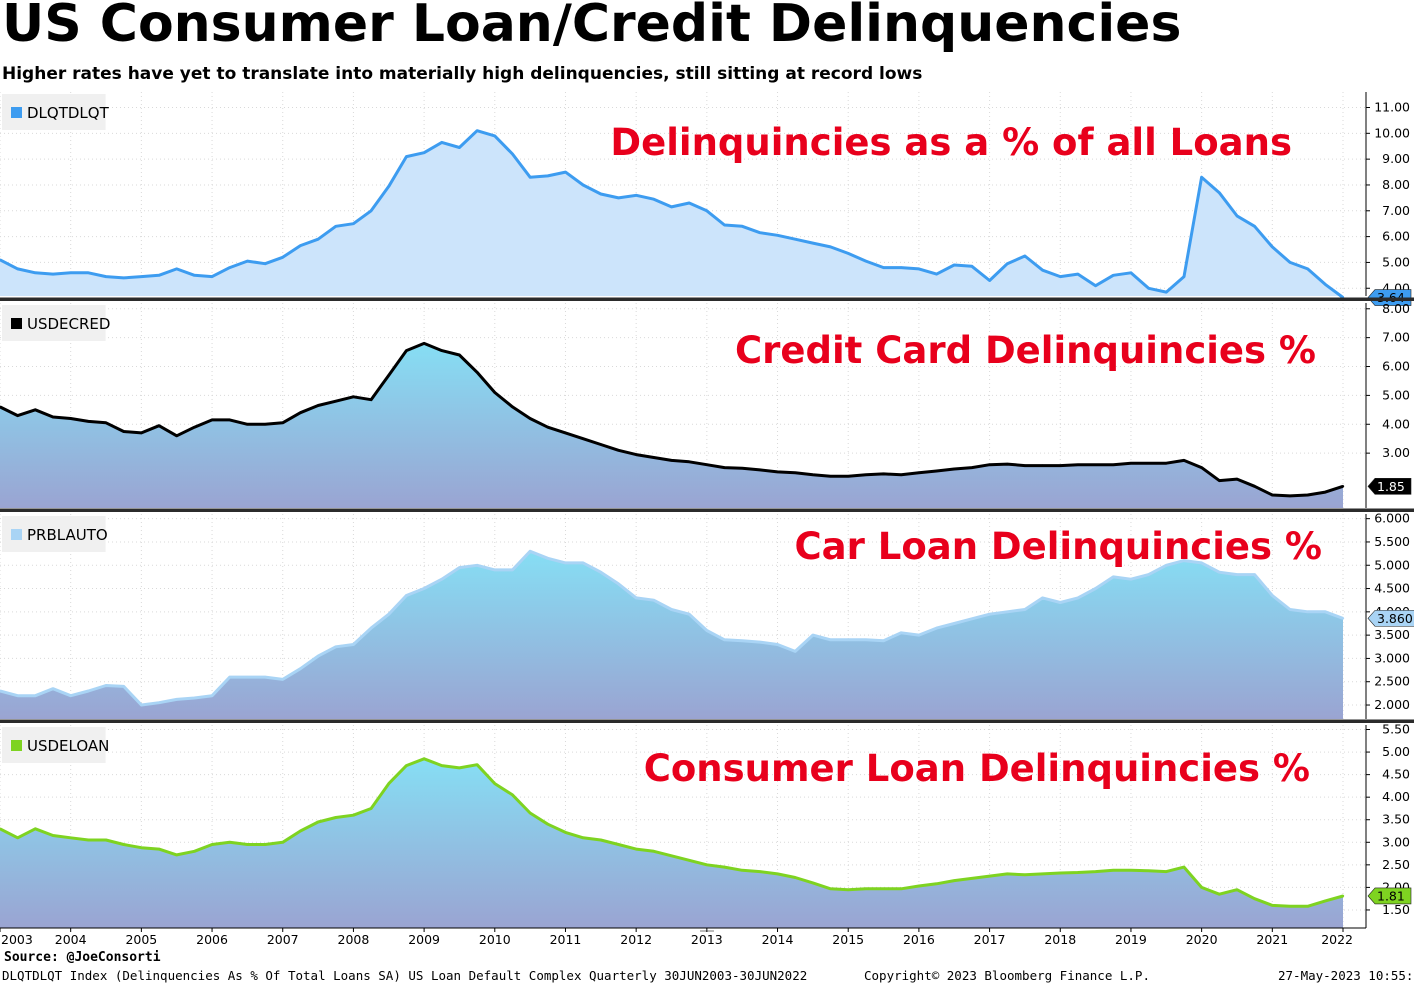 The height and width of the screenshot is (985, 1414). Describe the element at coordinates (1396, 236) in the screenshot. I see `y-tick-label: 6.00` at that location.